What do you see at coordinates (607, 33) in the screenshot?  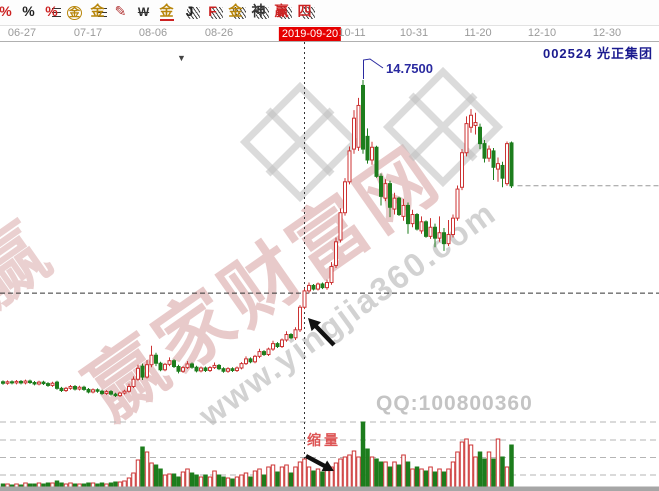 I see `axis-tick-12-30: 12-30` at bounding box center [607, 33].